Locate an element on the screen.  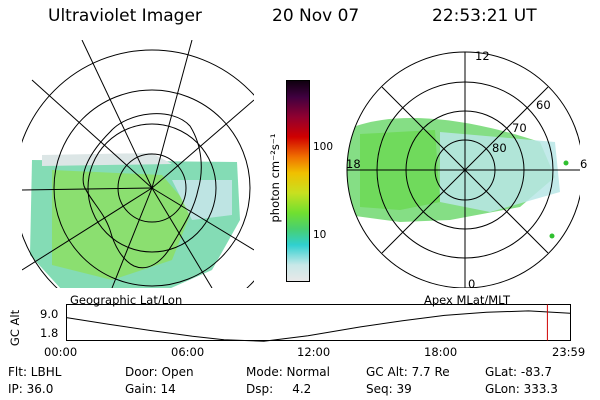
mlat-label-70: 70 is located at coordinates (519, 128).